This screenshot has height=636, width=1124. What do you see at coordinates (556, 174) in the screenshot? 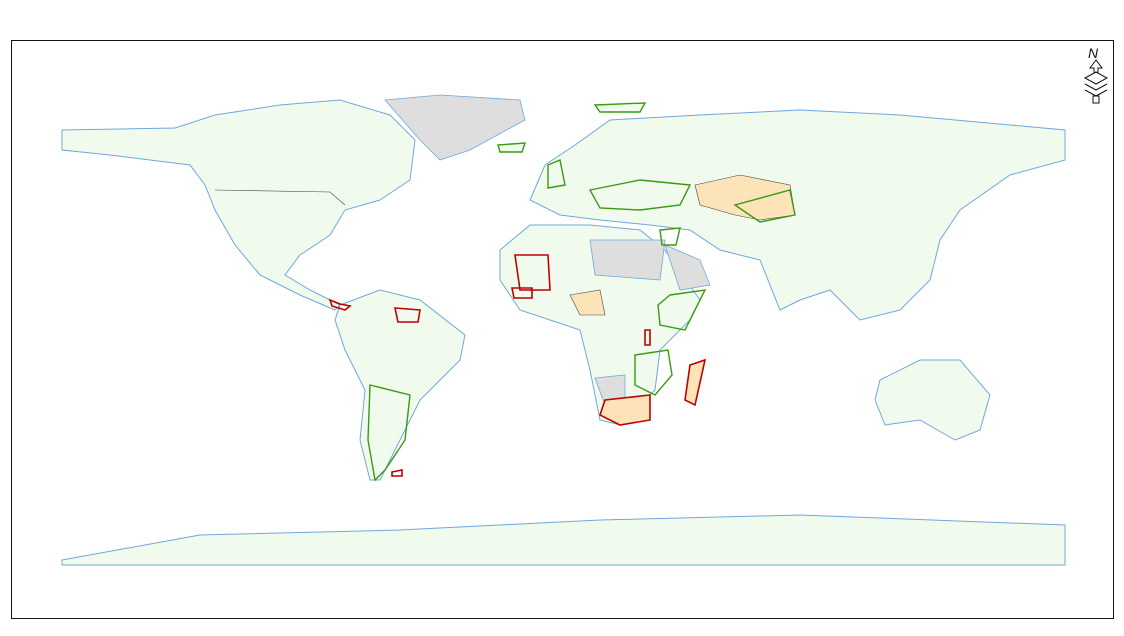
I see `uk` at bounding box center [556, 174].